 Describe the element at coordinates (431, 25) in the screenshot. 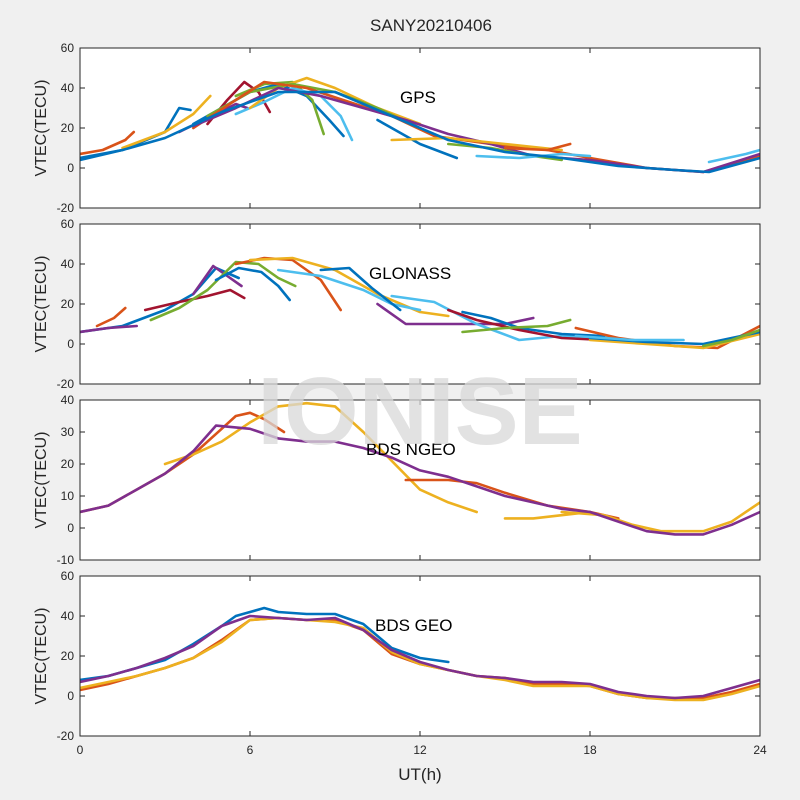

I see `figure-title: SANY20210406` at that location.